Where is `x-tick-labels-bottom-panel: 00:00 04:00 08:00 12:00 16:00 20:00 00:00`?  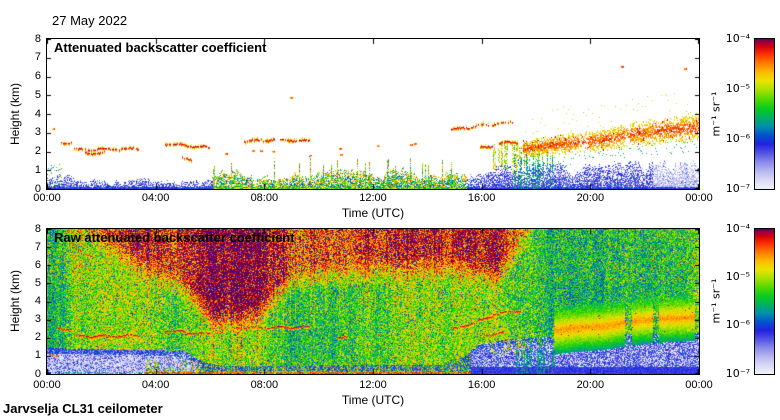 x-tick-labels-bottom-panel: 00:00 04:00 08:00 12:00 16:00 20:00 00:00 is located at coordinates (373, 386).